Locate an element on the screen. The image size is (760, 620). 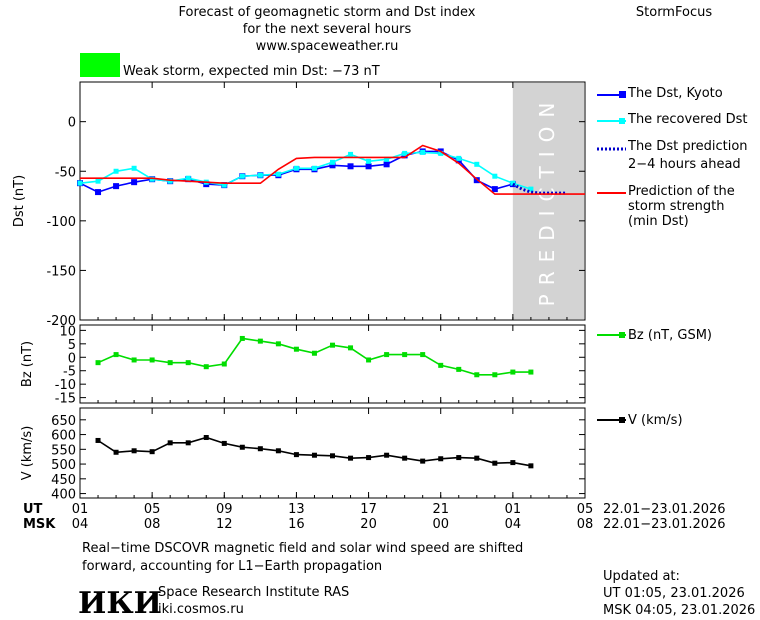
legend-dst-kyoto: The Dst, Kyoto is located at coordinates (660, 93).